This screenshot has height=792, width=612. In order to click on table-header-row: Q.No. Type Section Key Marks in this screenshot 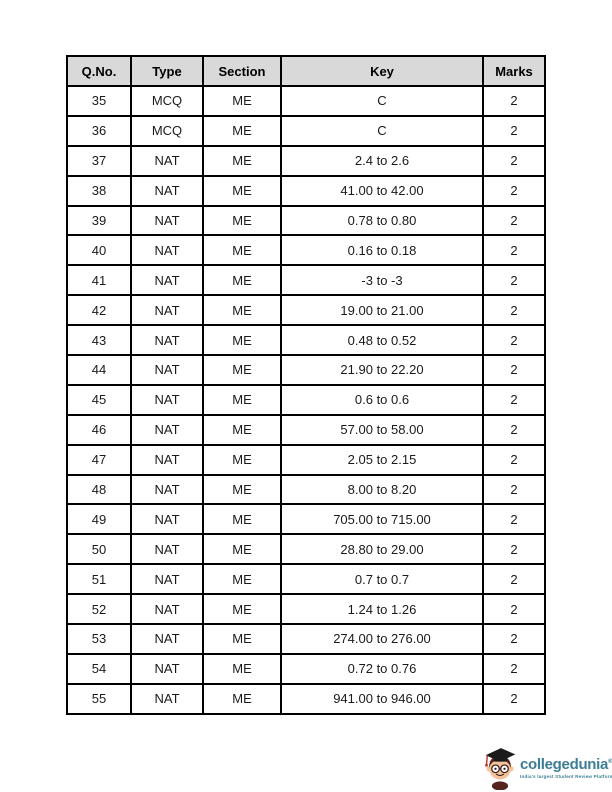, I will do `click(306, 71)`.